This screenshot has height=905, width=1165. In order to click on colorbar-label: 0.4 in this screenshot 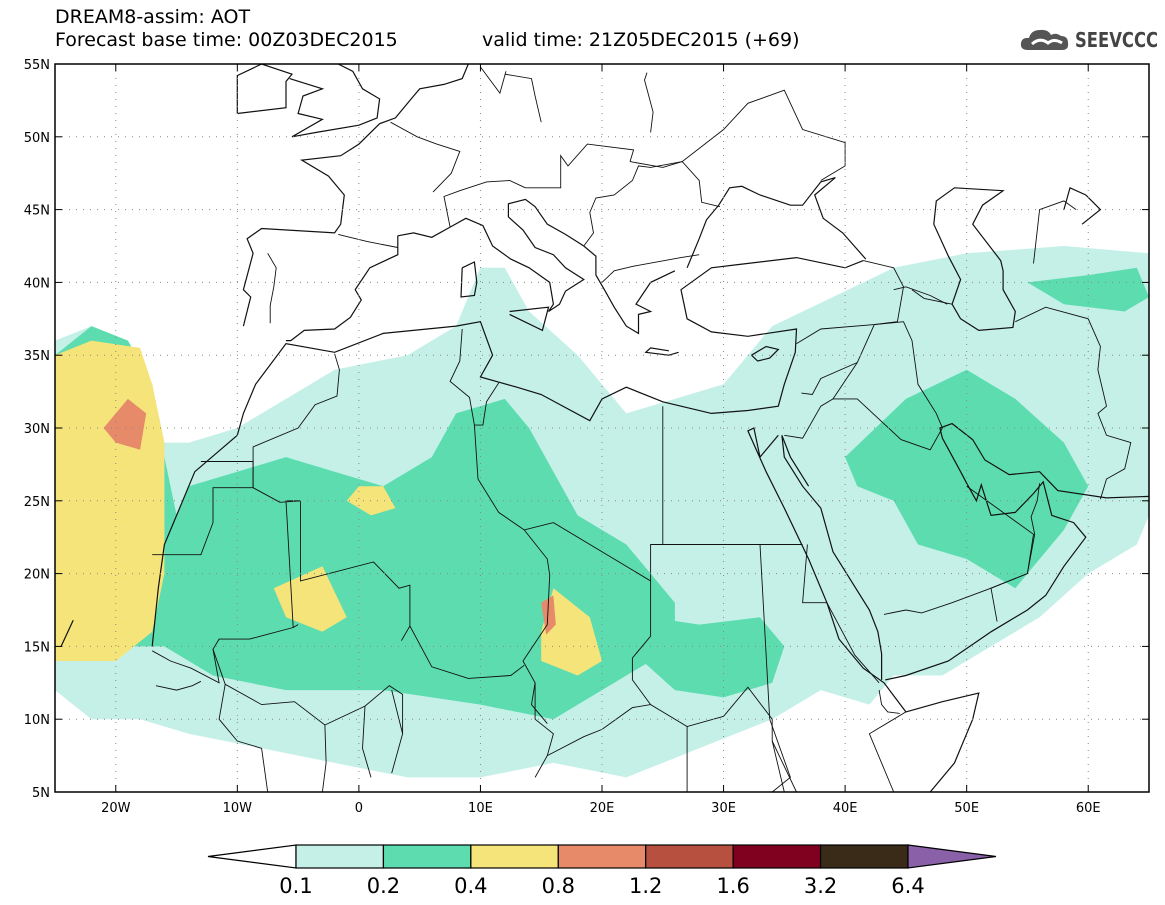, I will do `click(470, 886)`.